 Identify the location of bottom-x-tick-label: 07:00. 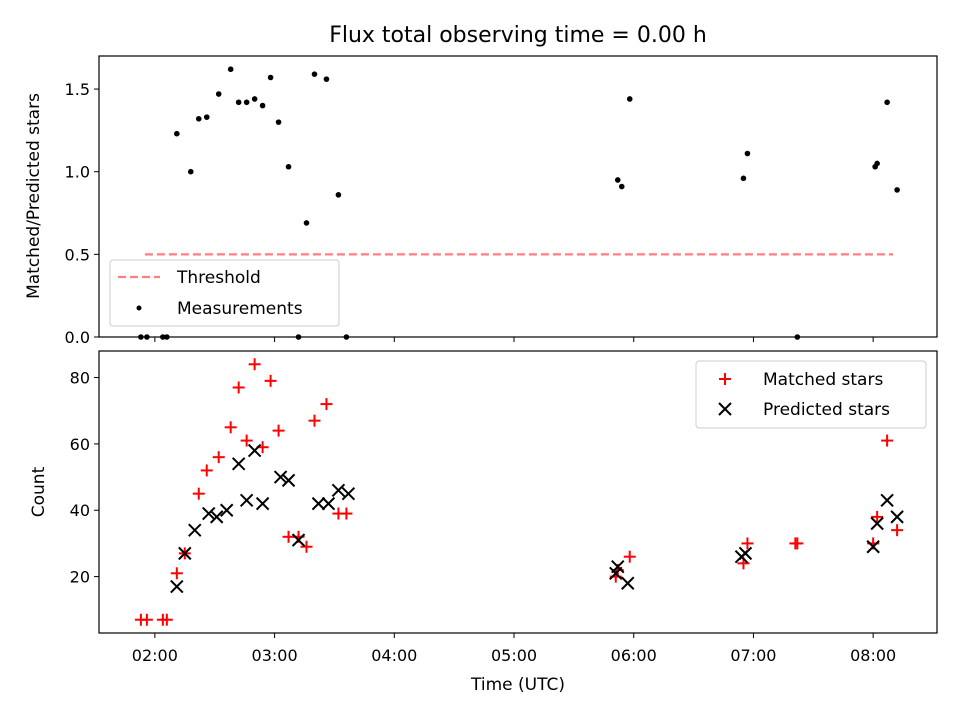
(753, 655).